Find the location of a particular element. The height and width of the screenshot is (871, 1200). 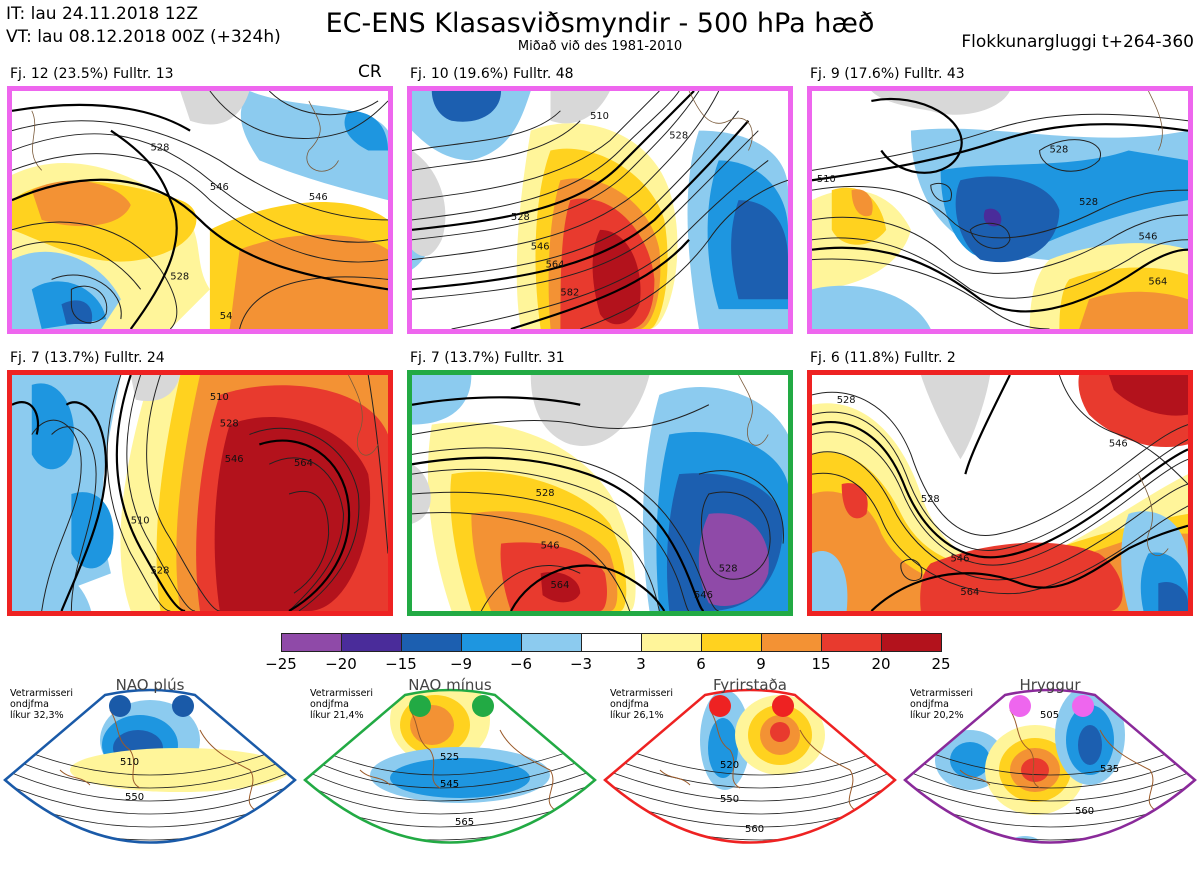

colorbar-tick: 3 is located at coordinates (641, 664).